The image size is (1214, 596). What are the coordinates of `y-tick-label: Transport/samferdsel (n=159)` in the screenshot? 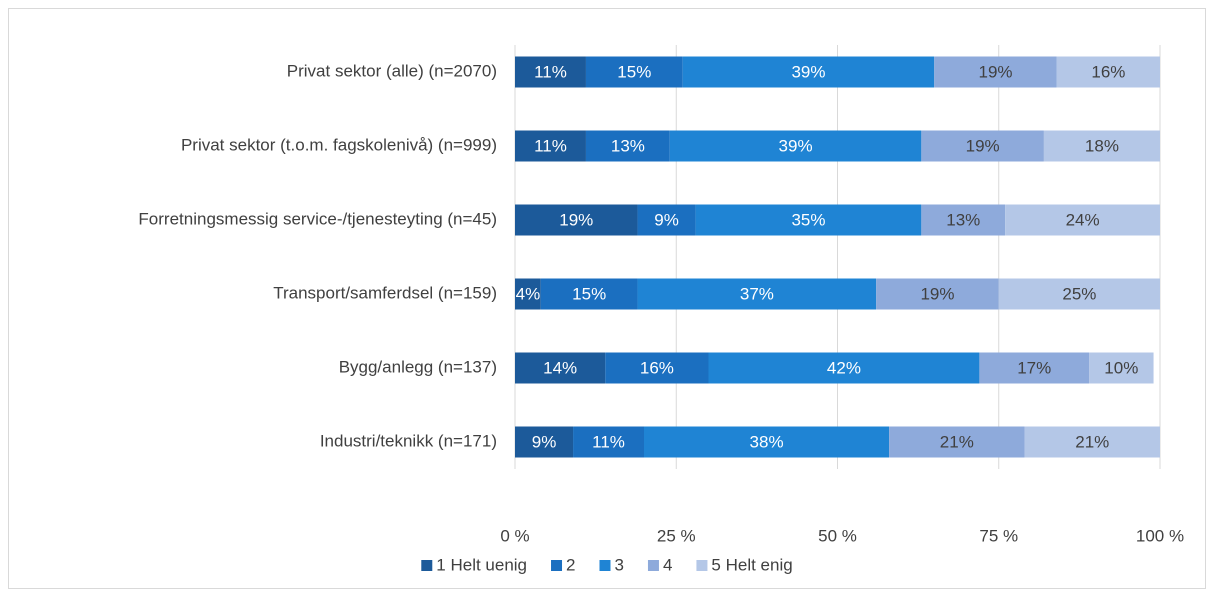 It's located at (385, 292).